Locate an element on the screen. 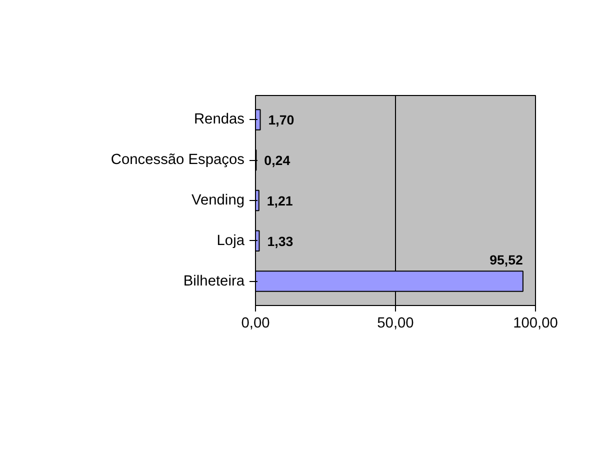 The width and height of the screenshot is (592, 463). data-label: 1,70 is located at coordinates (281, 120).